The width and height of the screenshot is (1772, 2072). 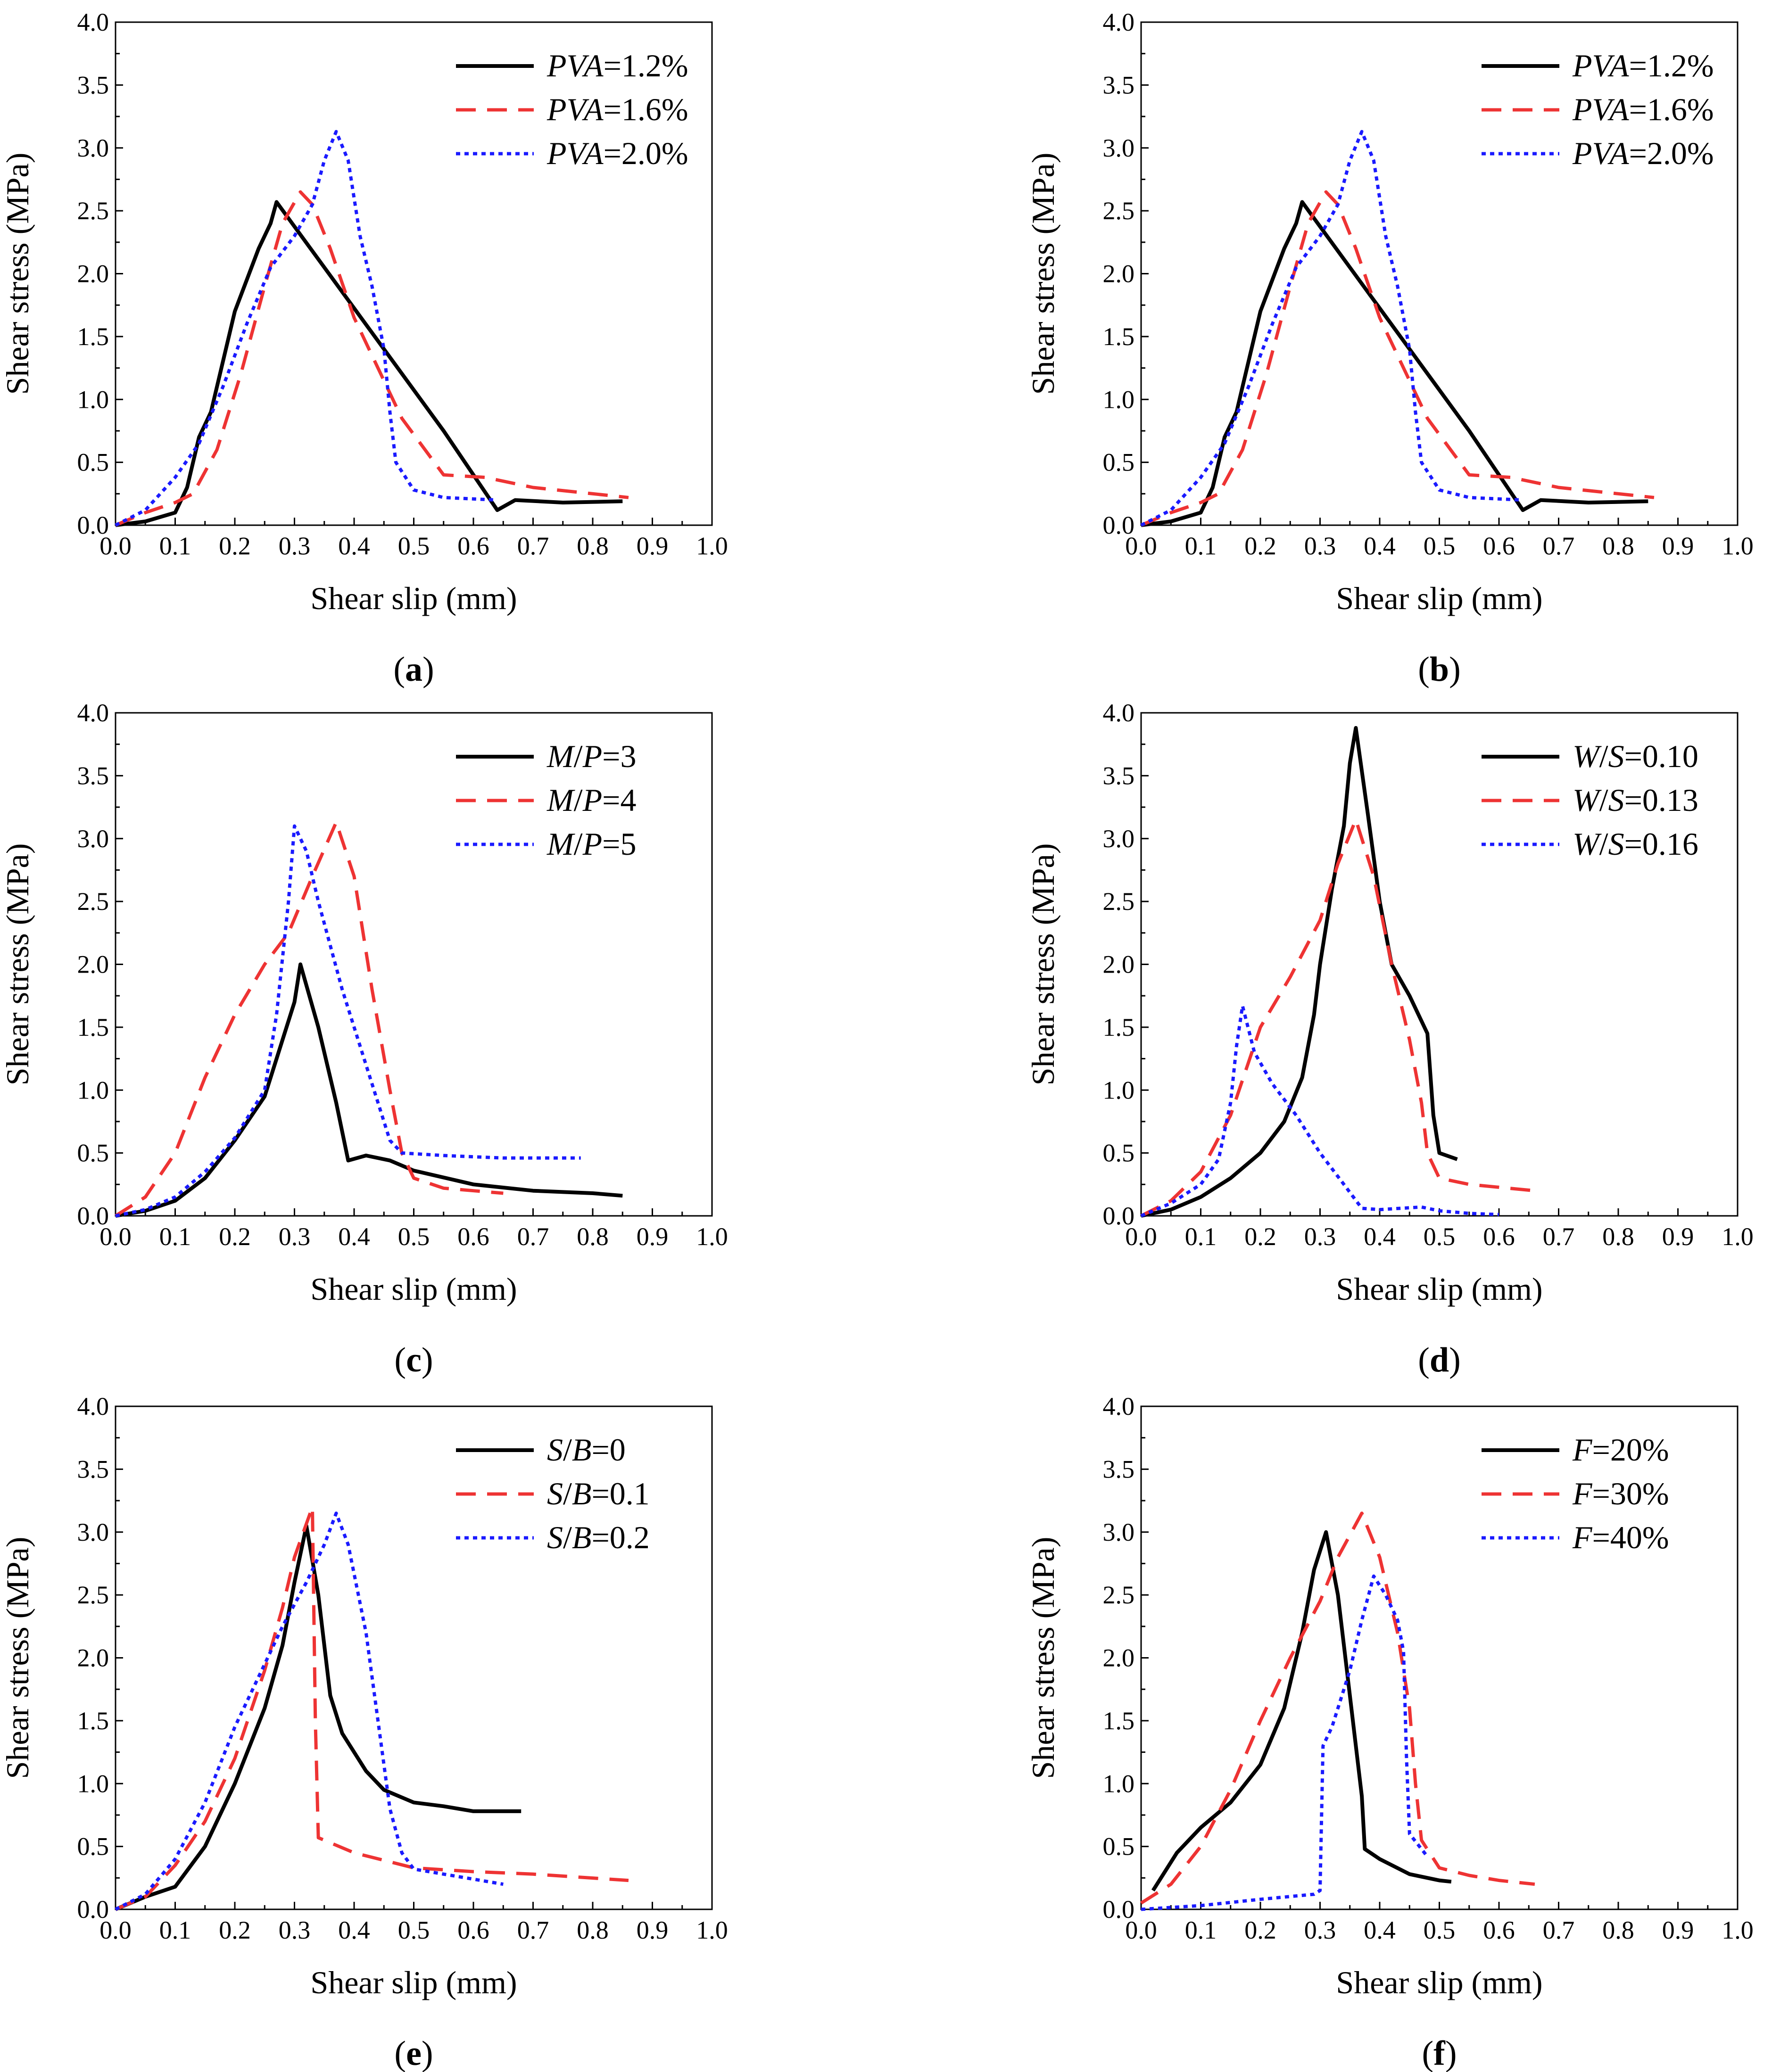 What do you see at coordinates (1043, 1658) in the screenshot?
I see `panel-f-y-axis-label: Shear stress (MPa)` at bounding box center [1043, 1658].